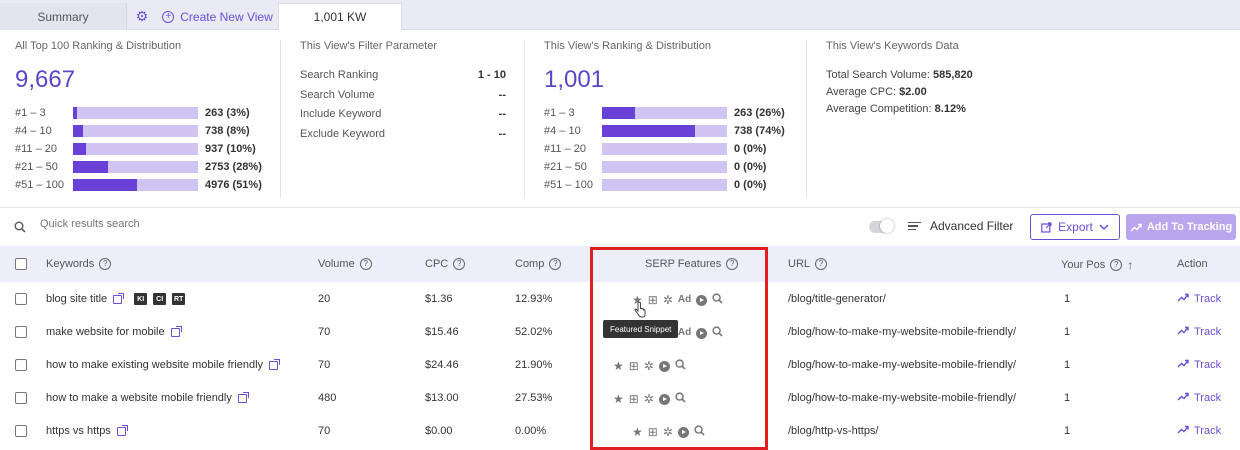 This screenshot has height=450, width=1240. I want to click on distribution-row: #11 – 20 0 (0%), so click(655, 149).